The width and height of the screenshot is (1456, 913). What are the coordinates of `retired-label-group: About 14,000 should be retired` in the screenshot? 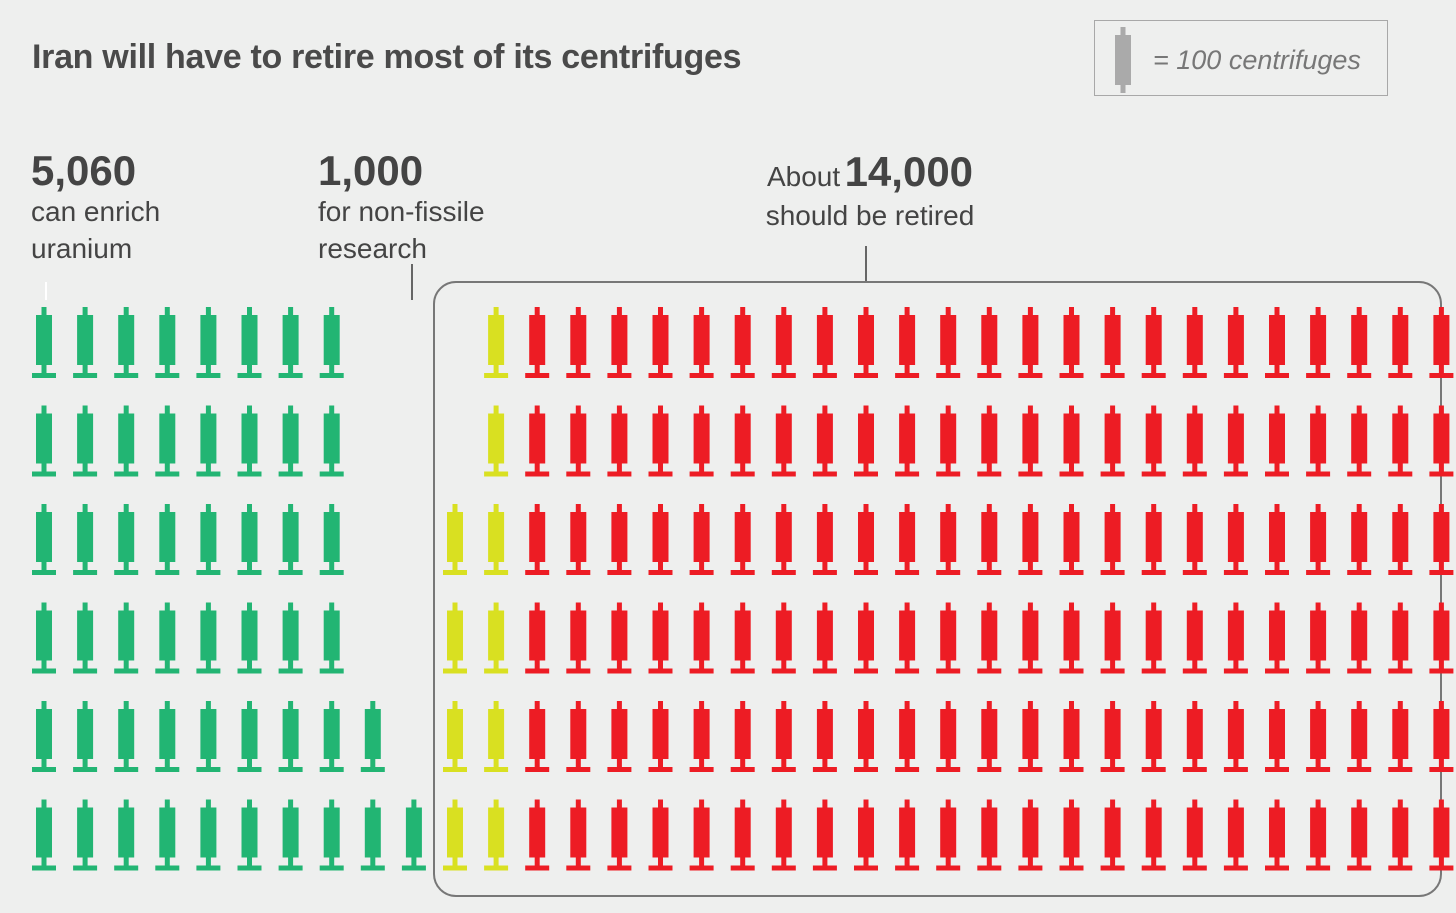 It's located at (870, 192).